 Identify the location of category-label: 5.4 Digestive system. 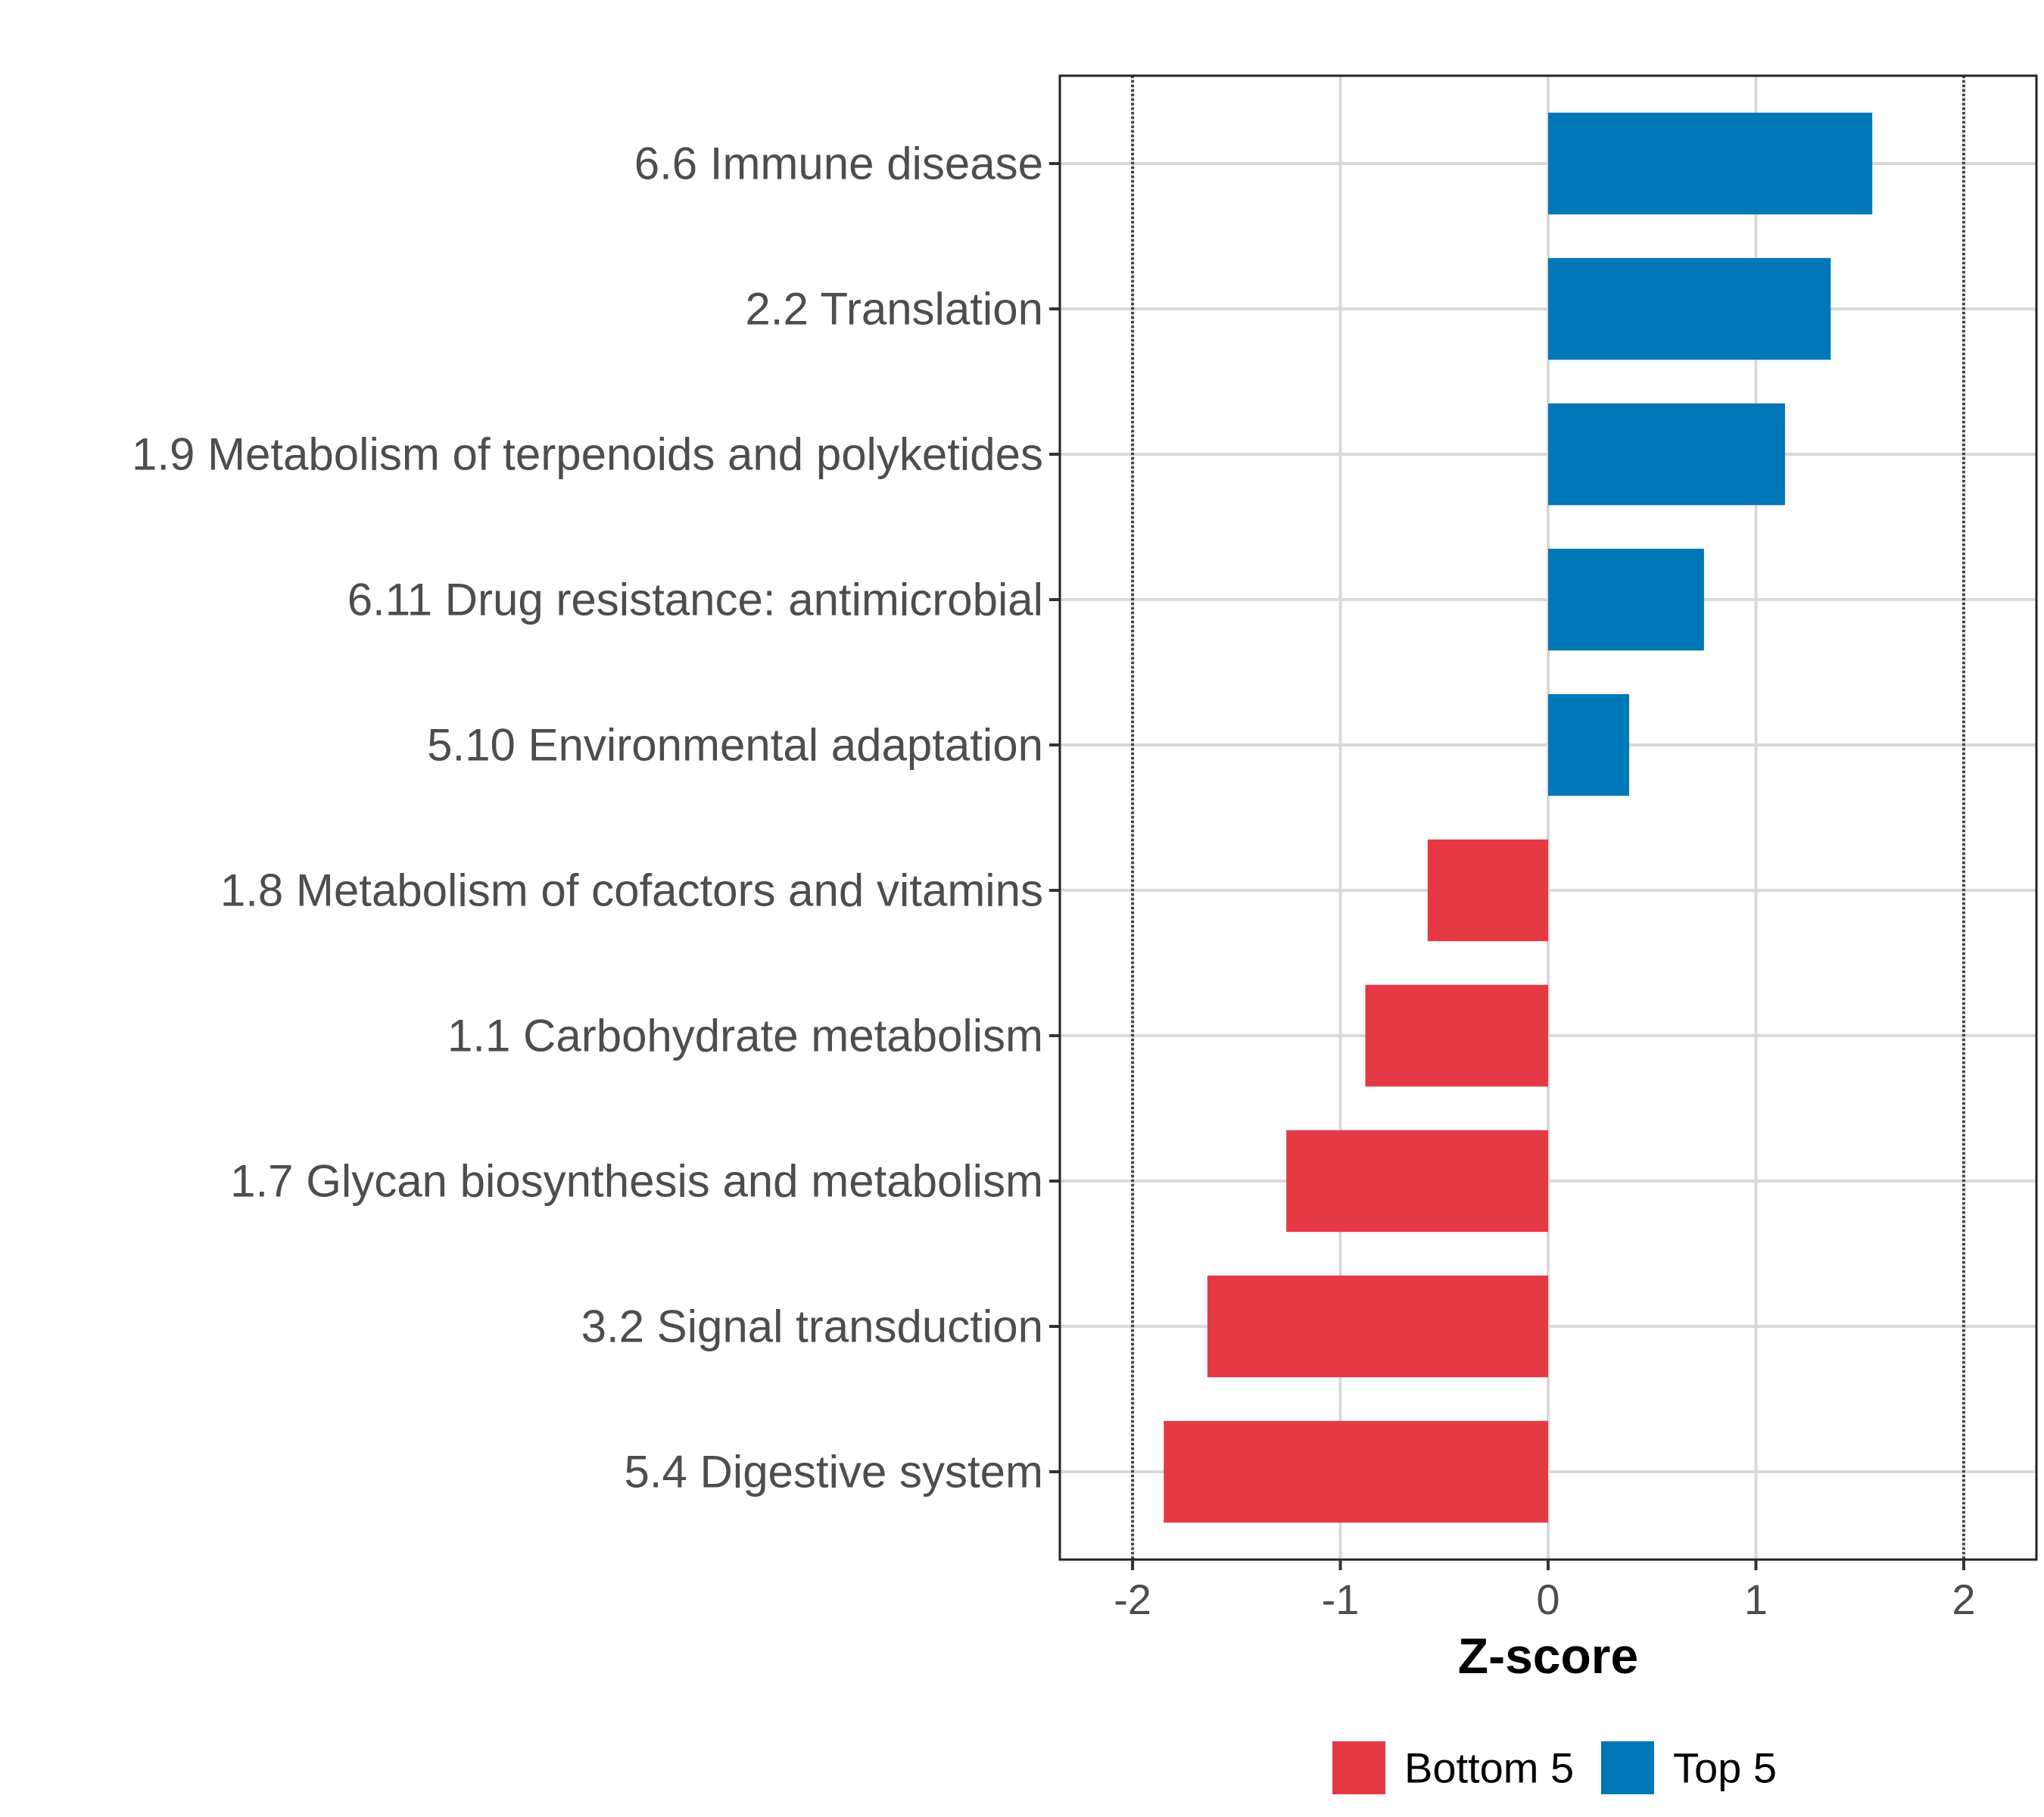
(833, 1472).